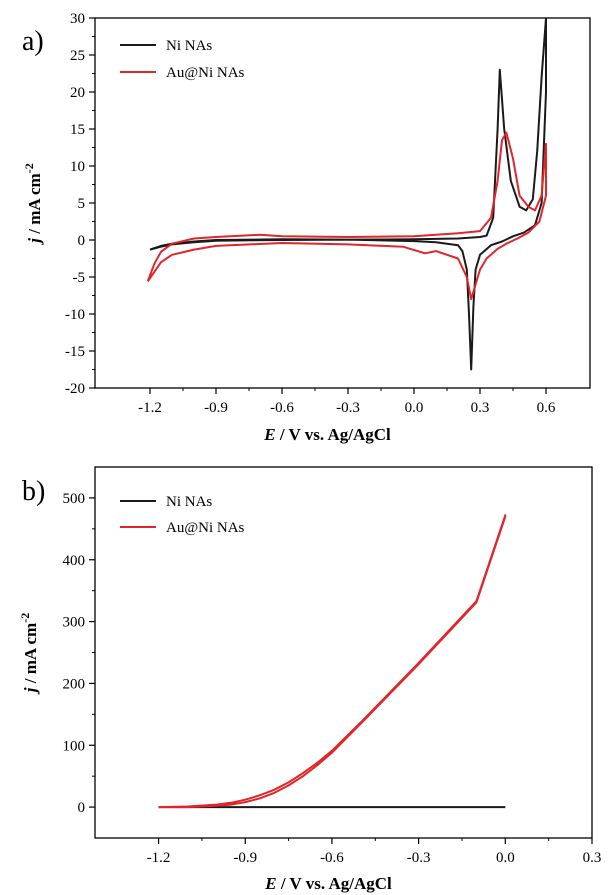  What do you see at coordinates (75, 352) in the screenshot?
I see `y-tick-label: -15` at bounding box center [75, 352].